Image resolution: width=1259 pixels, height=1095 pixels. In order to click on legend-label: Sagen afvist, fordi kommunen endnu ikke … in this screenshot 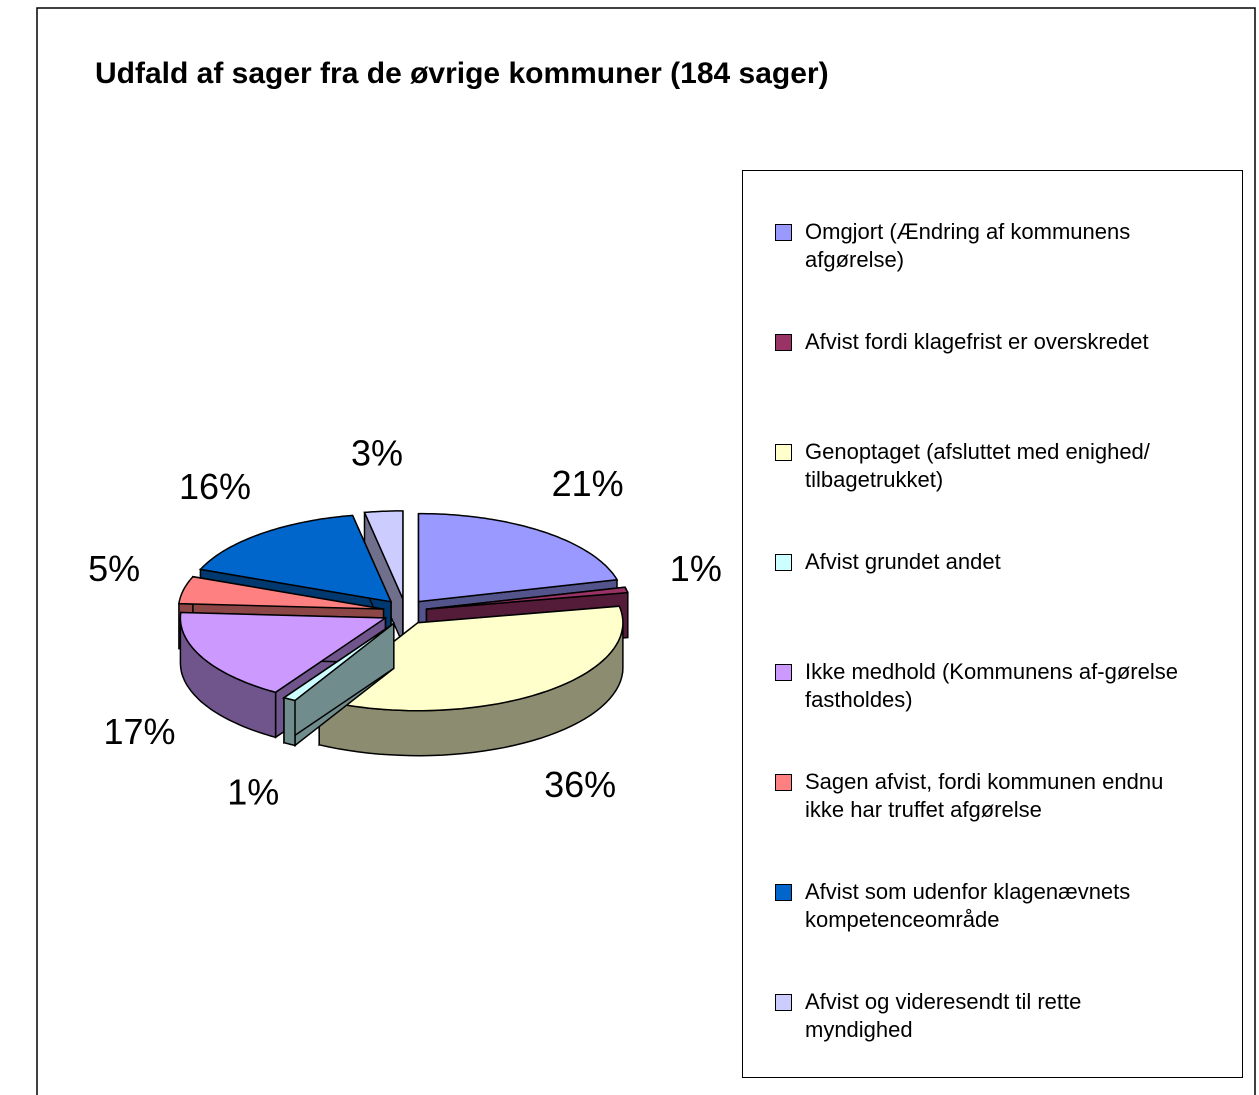, I will do `click(984, 795)`.